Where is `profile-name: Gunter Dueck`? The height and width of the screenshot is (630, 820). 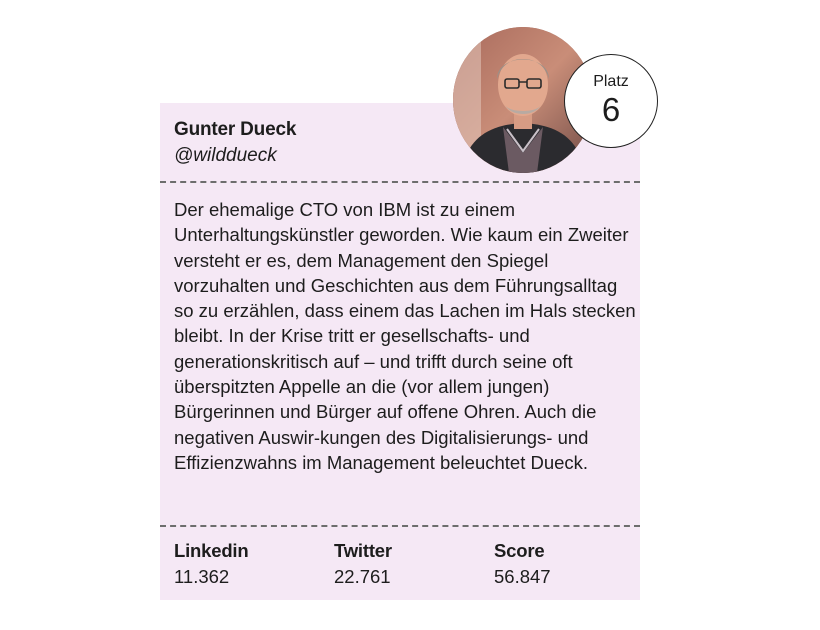 profile-name: Gunter Dueck is located at coordinates (235, 129).